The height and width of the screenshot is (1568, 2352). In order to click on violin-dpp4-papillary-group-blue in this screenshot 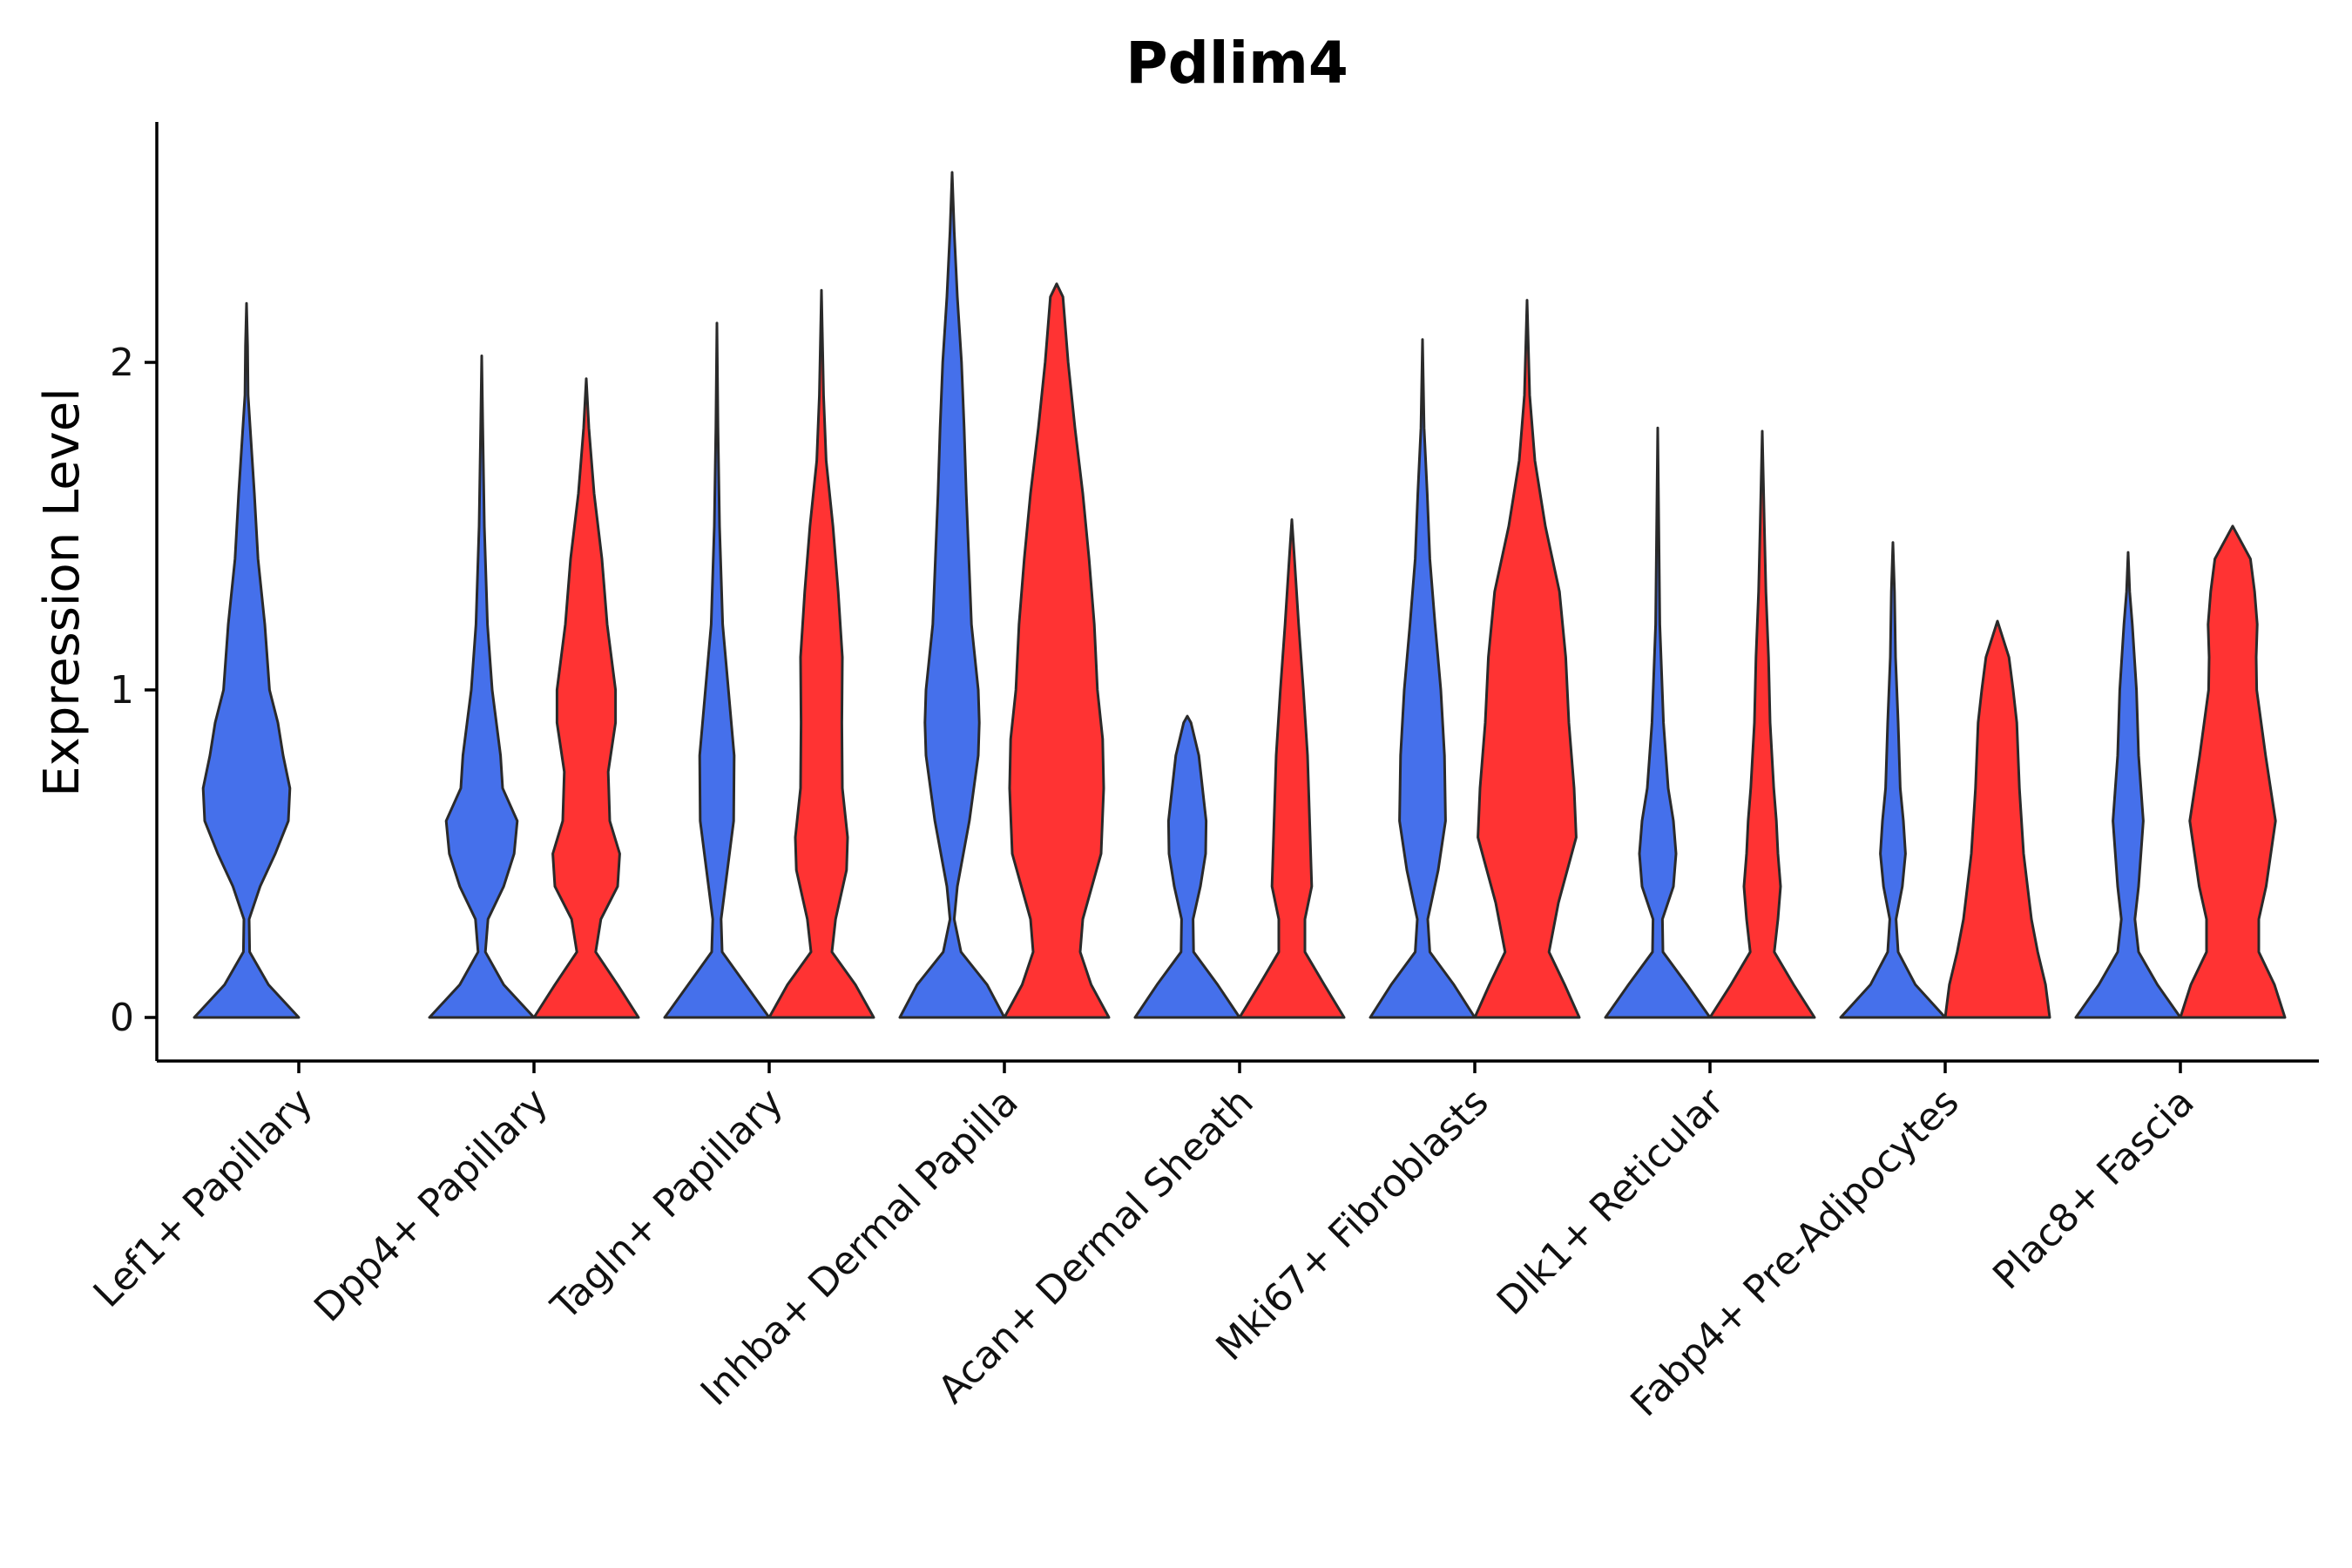, I will do `click(482, 687)`.